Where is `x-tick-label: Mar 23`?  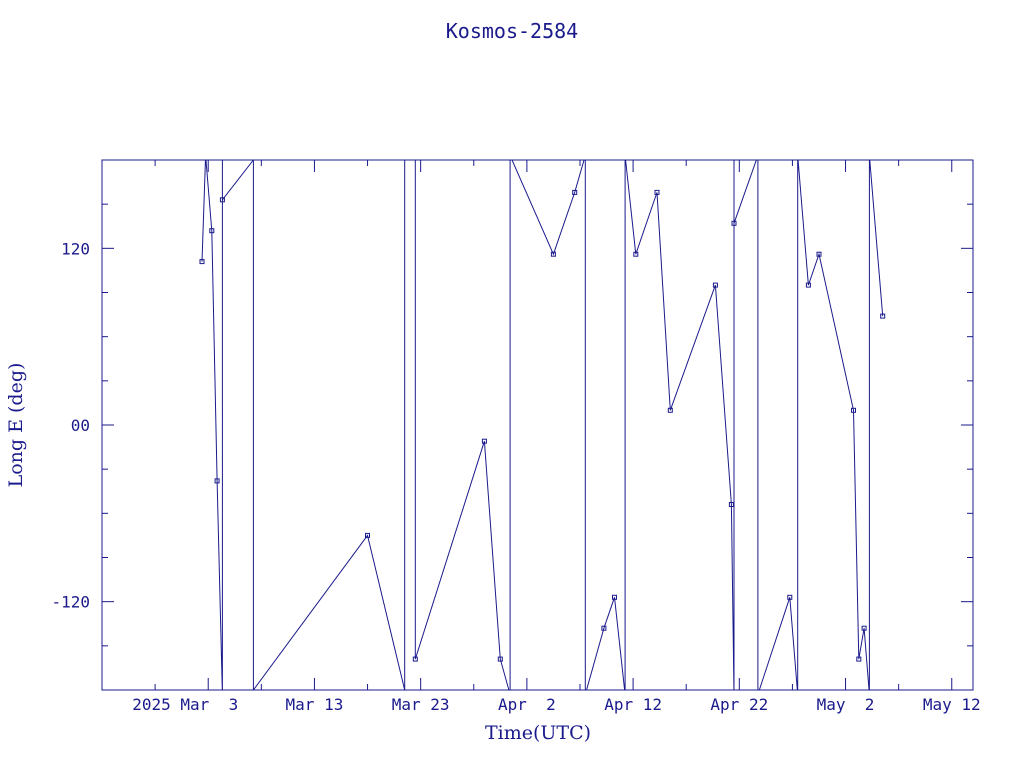
x-tick-label: Mar 23 is located at coordinates (421, 704).